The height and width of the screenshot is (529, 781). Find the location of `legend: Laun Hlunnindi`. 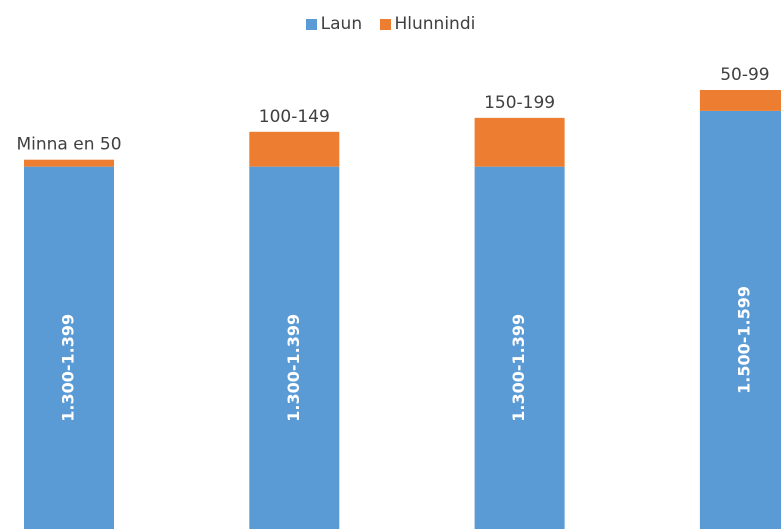

legend: Laun Hlunnindi is located at coordinates (390, 24).